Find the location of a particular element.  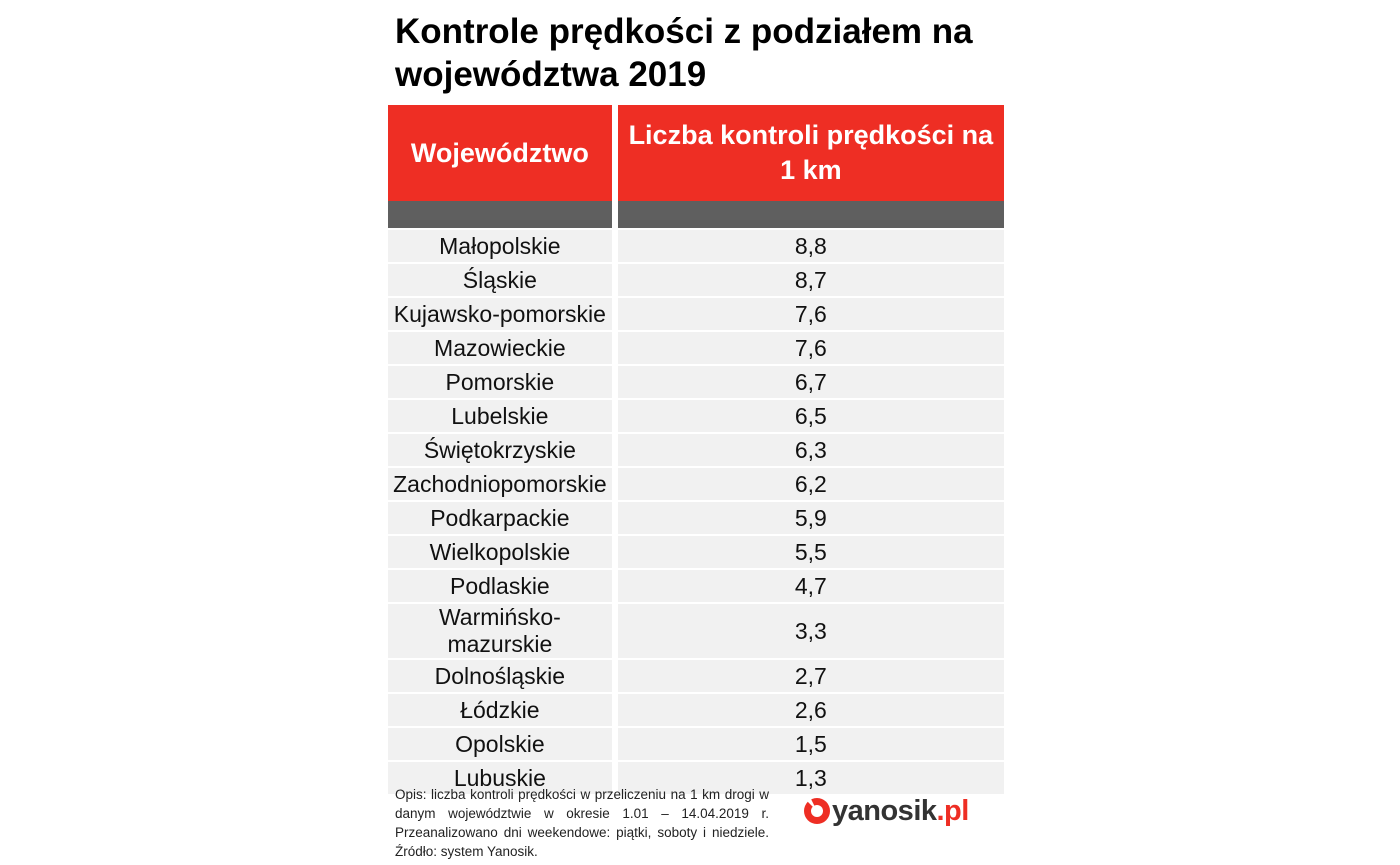

value-cell: 5,5 is located at coordinates (807, 551).